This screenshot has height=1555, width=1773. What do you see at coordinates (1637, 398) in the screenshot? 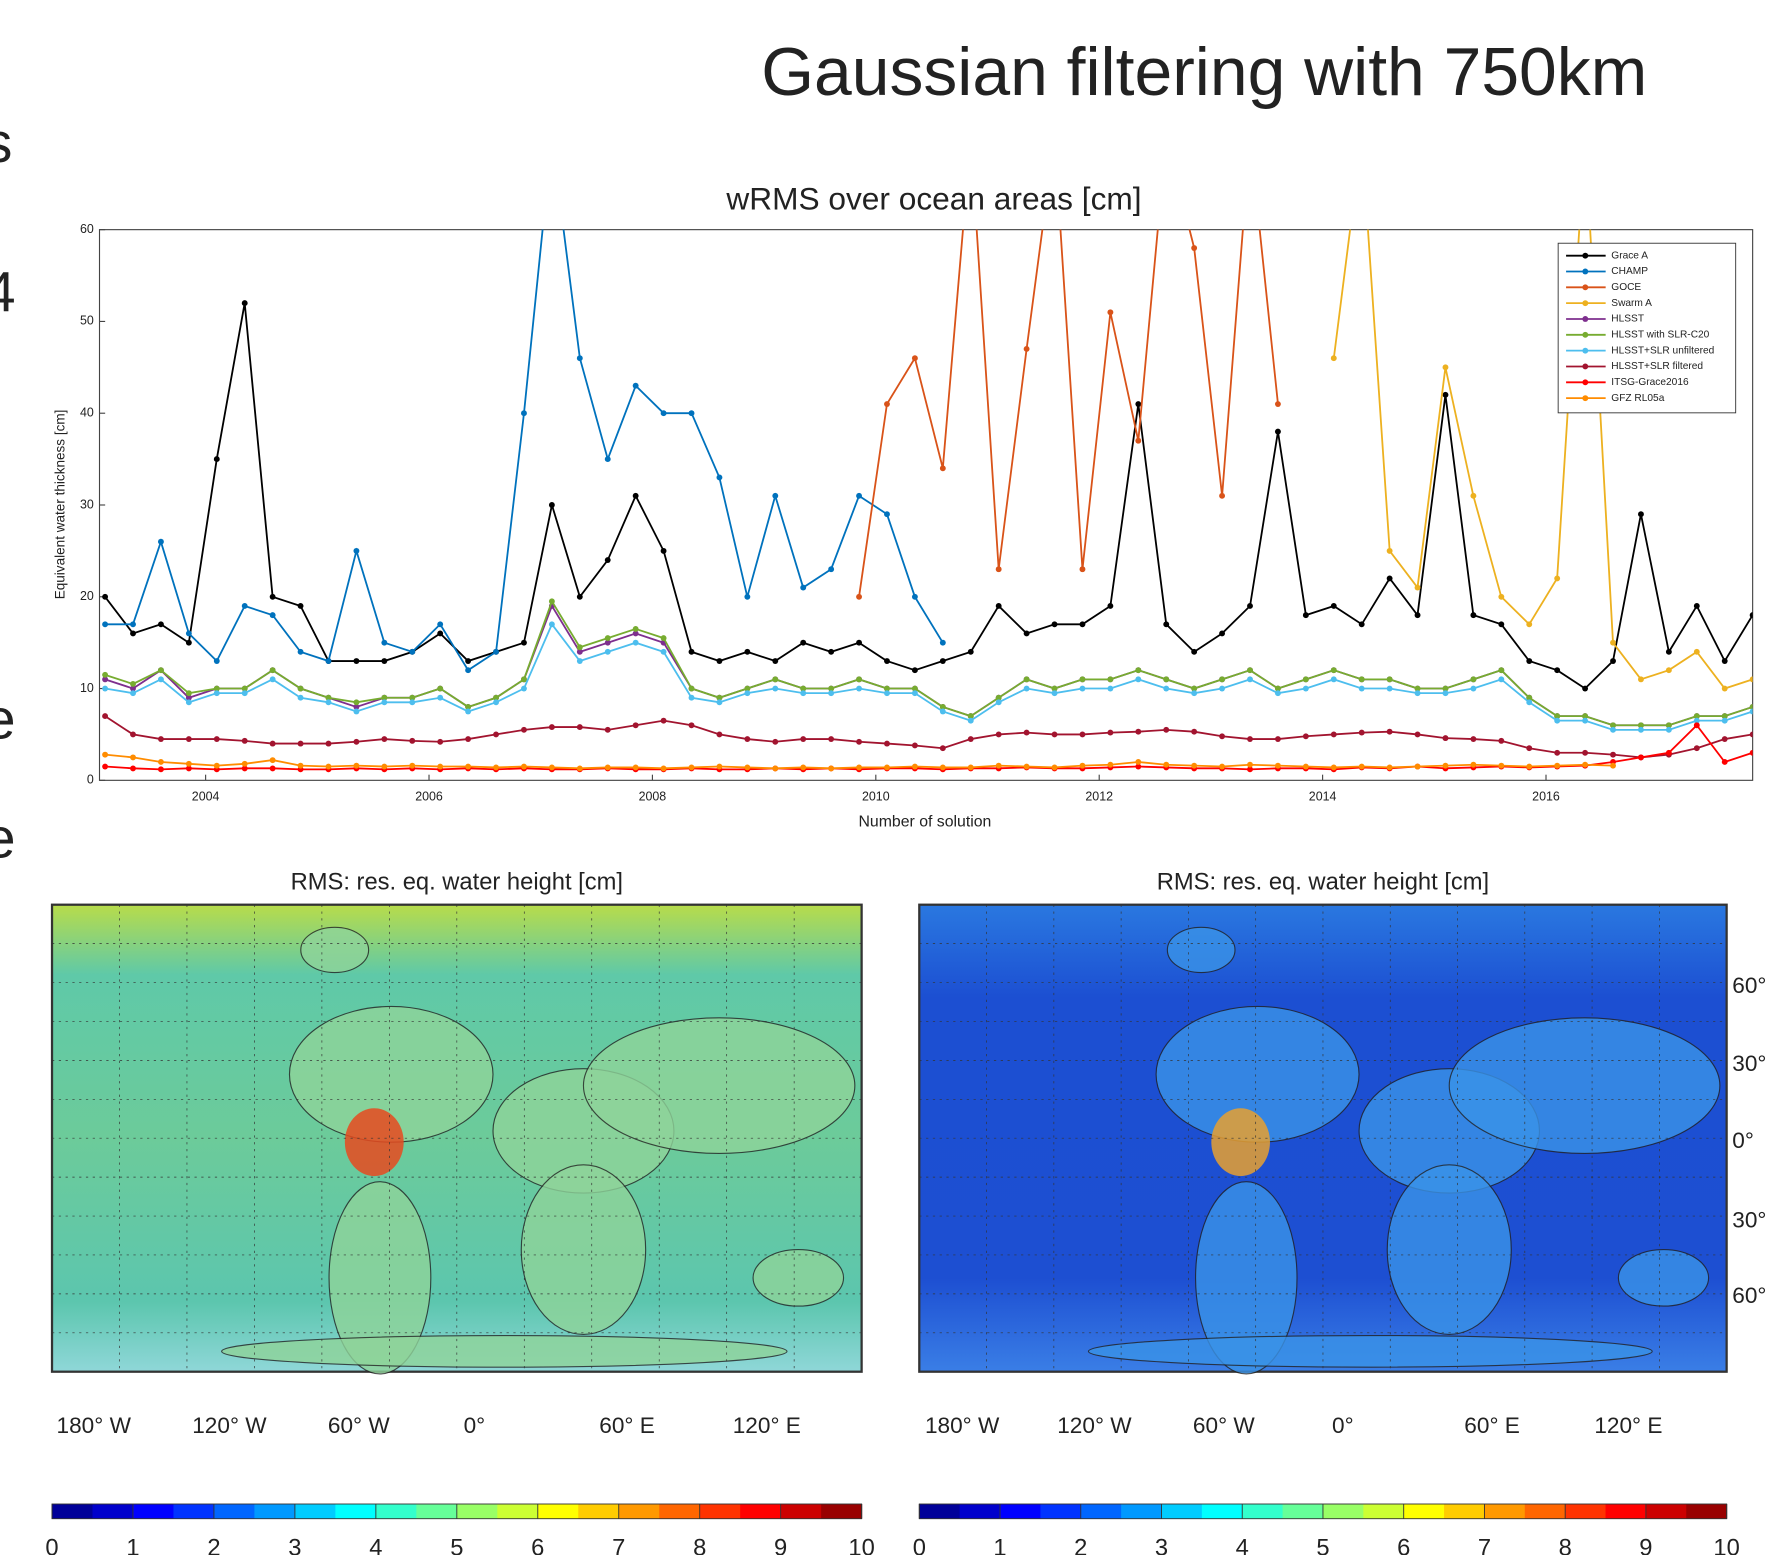
I see `legend-label: GFZ RL05a` at bounding box center [1637, 398].